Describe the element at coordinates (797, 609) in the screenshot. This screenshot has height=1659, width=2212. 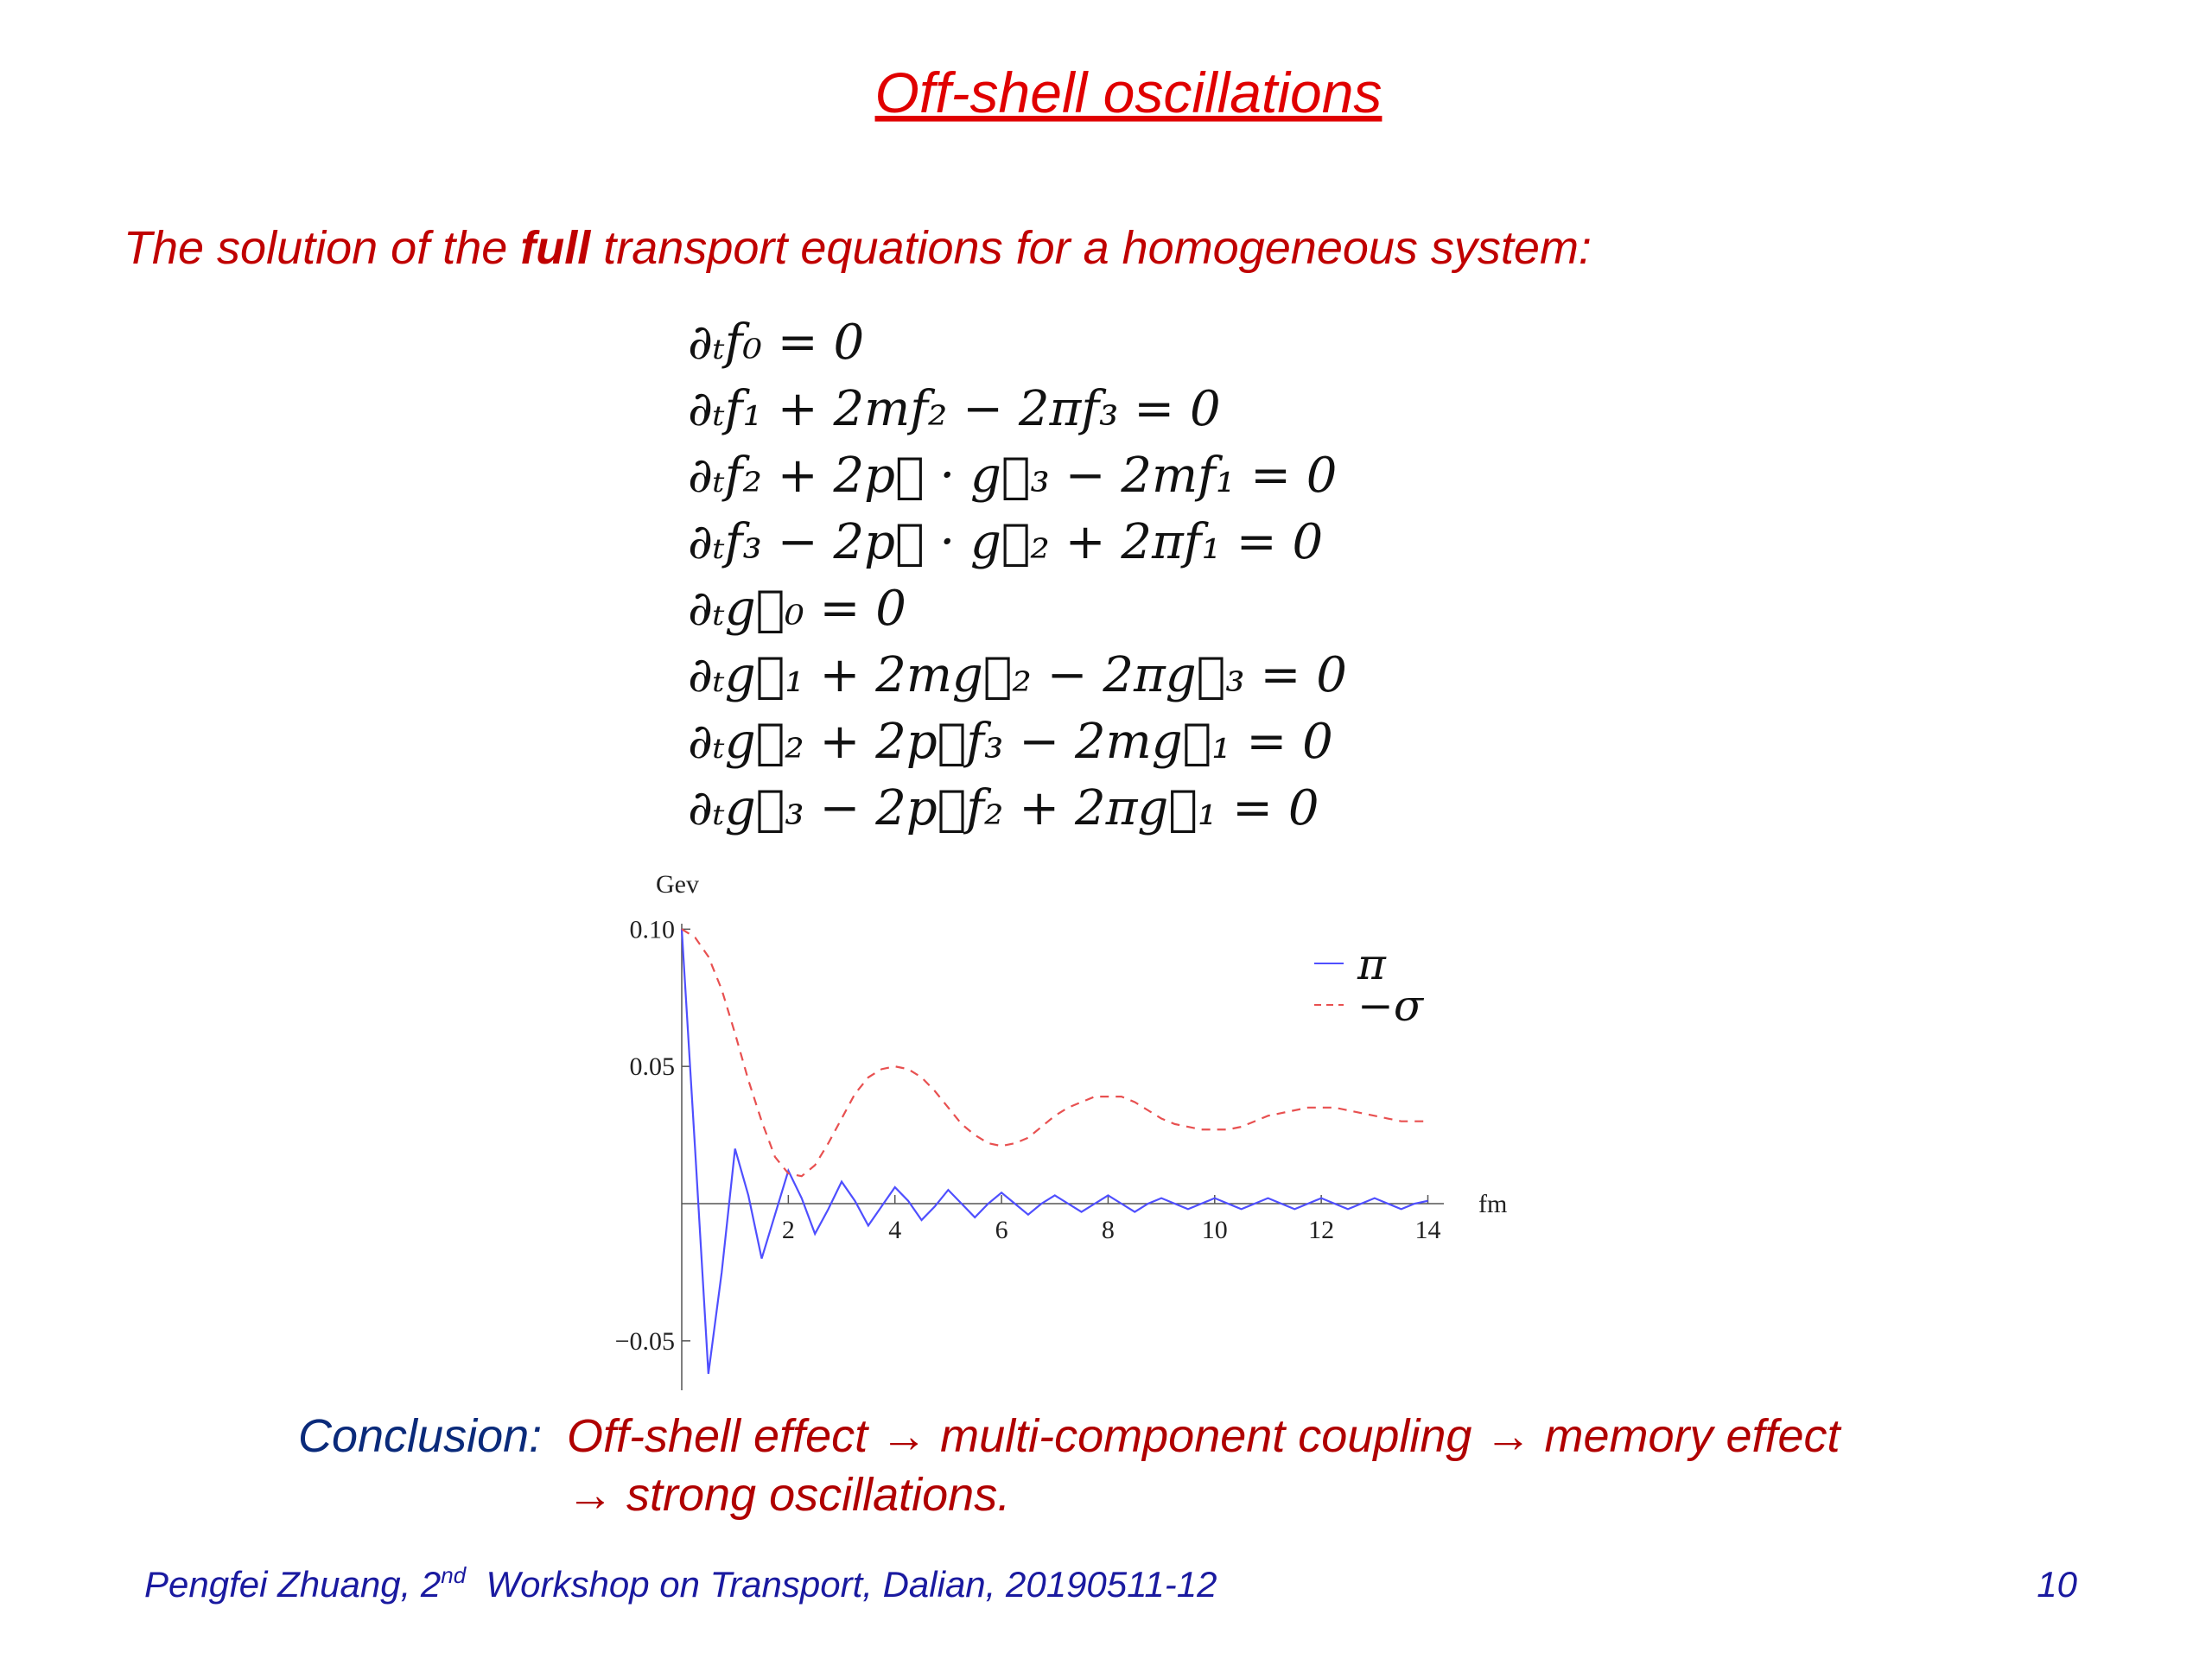
I see `equation: ∂ₜg⃗₀ = 0` at that location.